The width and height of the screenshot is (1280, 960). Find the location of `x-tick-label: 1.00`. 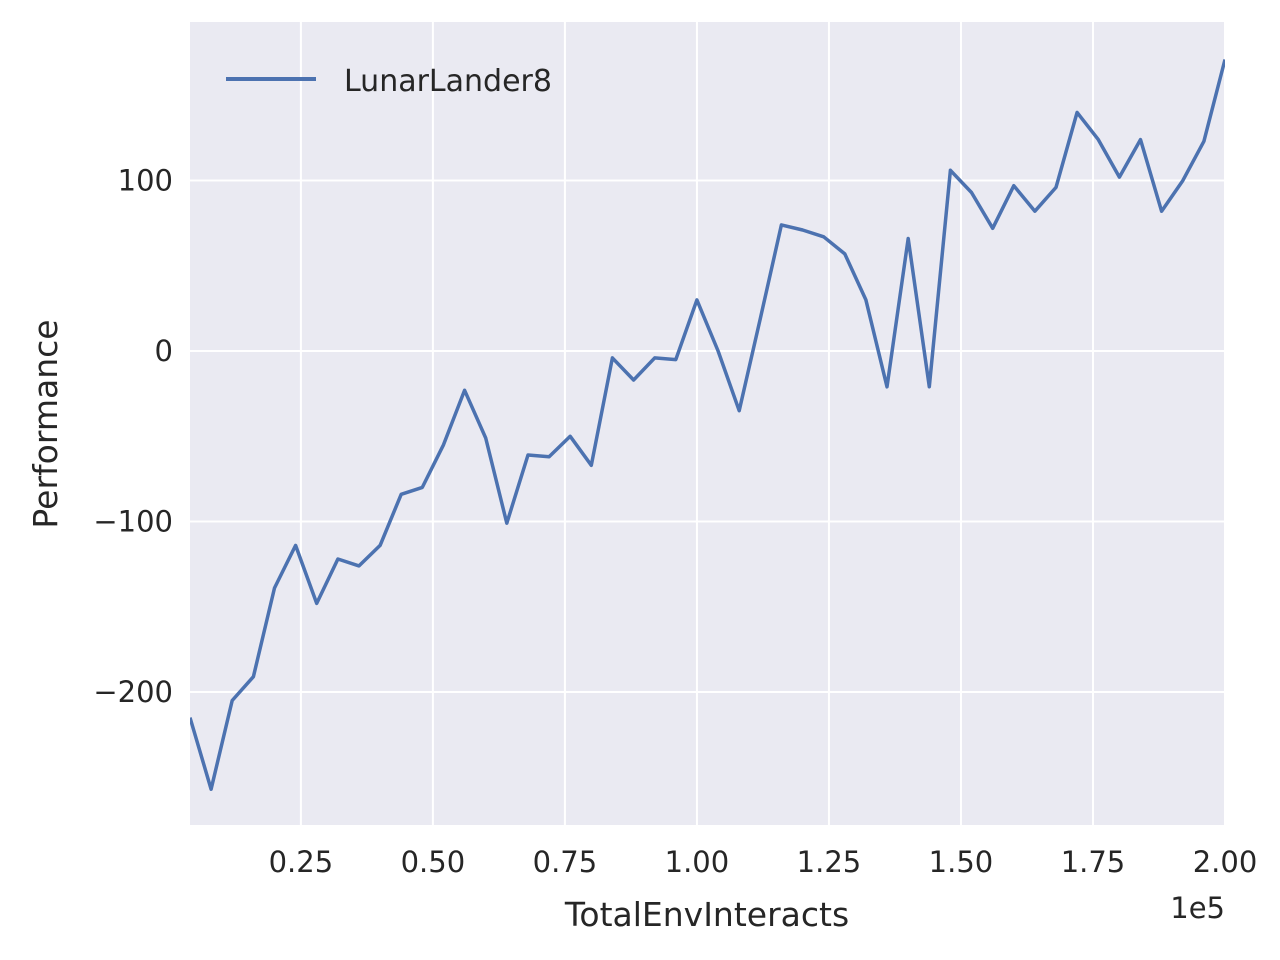

x-tick-label: 1.00 is located at coordinates (697, 862).